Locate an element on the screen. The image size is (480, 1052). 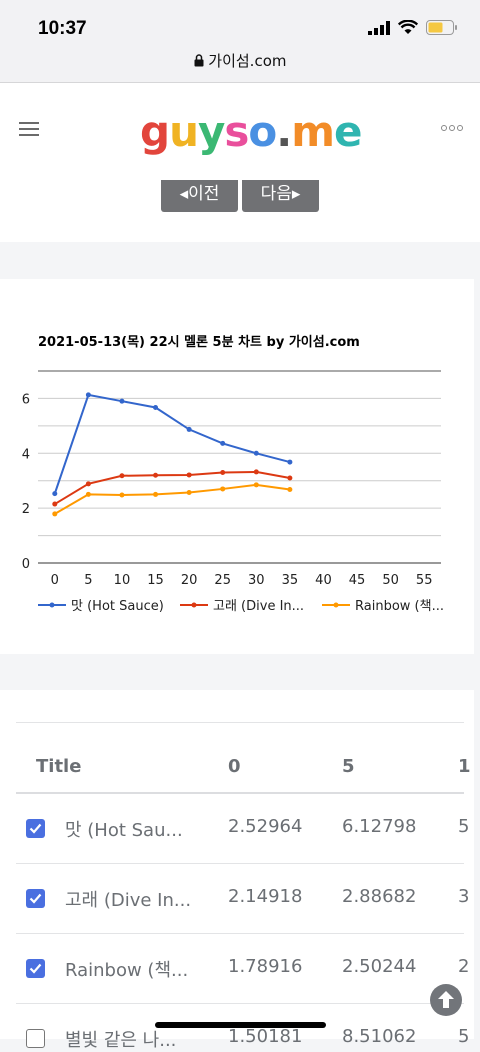
arrow-up-icon is located at coordinates (446, 999).